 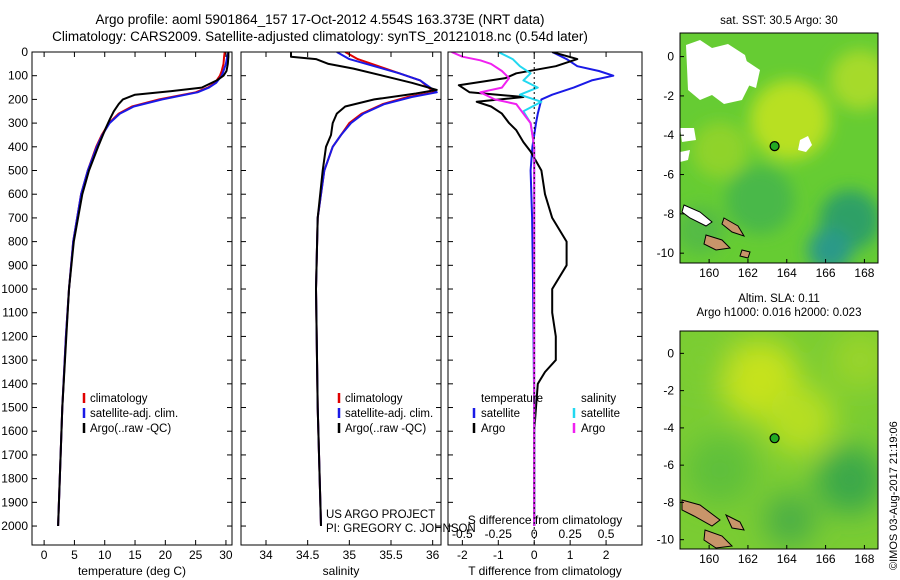 What do you see at coordinates (593, 429) in the screenshot?
I see `diff-legend-sal-argo: Argo` at bounding box center [593, 429].